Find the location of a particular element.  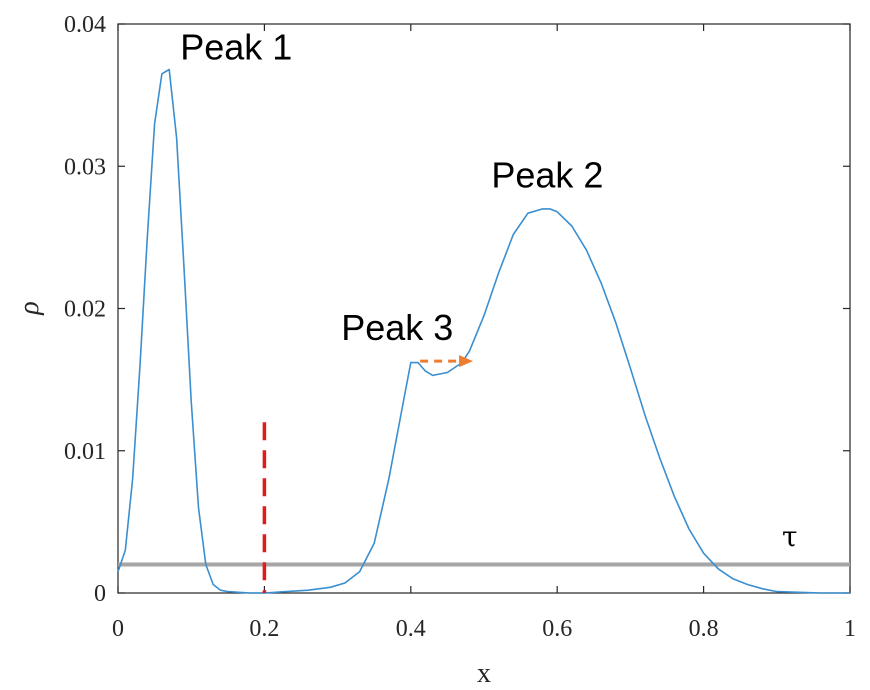

y-tick-label: 0.01 is located at coordinates (85, 452).